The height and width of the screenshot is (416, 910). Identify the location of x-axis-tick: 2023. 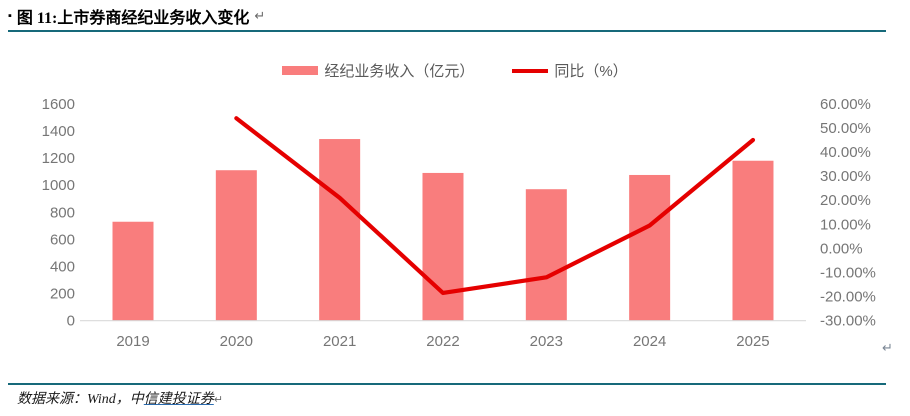
(546, 341).